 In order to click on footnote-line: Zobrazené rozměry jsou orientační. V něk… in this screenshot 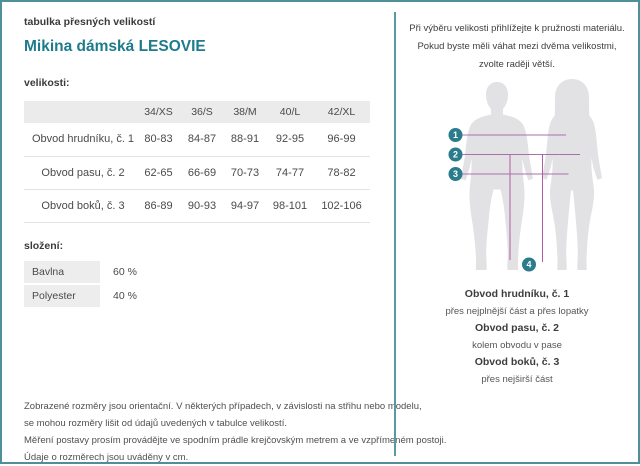, I will do `click(223, 406)`.